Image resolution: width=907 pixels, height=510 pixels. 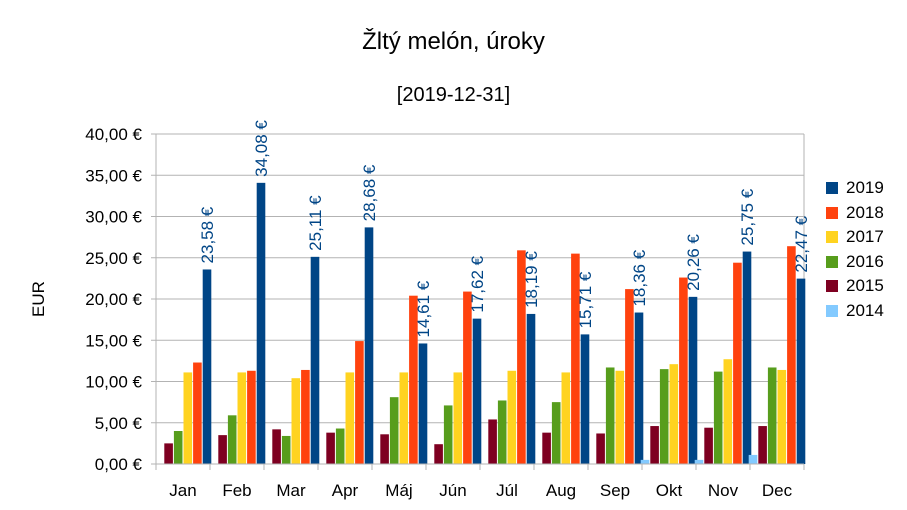 I want to click on chart-title: Žltý melón, úroky, so click(x=453, y=41).